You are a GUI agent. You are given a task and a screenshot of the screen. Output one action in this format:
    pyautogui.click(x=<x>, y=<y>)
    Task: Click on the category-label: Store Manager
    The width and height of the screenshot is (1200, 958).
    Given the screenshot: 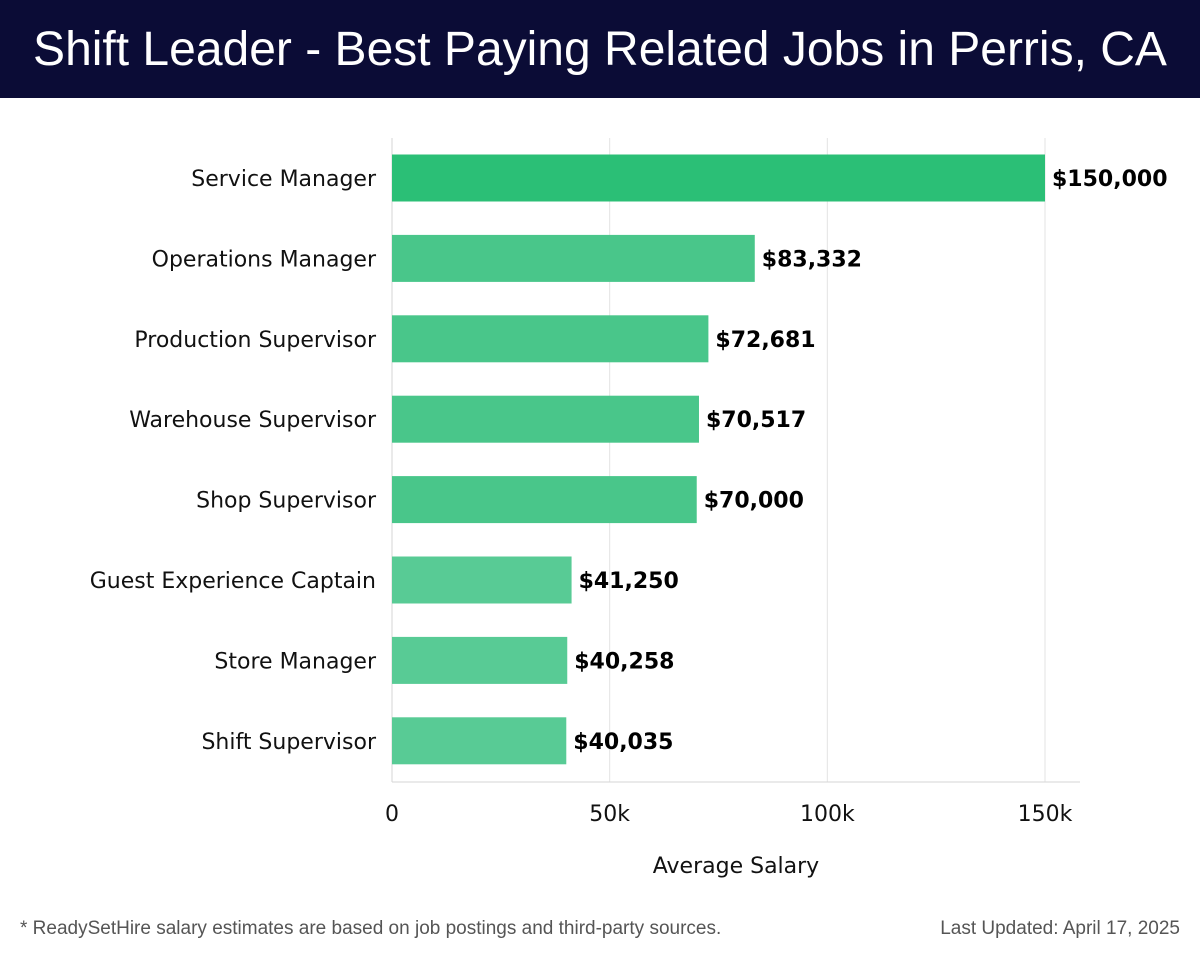 What is the action you would take?
    pyautogui.click(x=295, y=661)
    